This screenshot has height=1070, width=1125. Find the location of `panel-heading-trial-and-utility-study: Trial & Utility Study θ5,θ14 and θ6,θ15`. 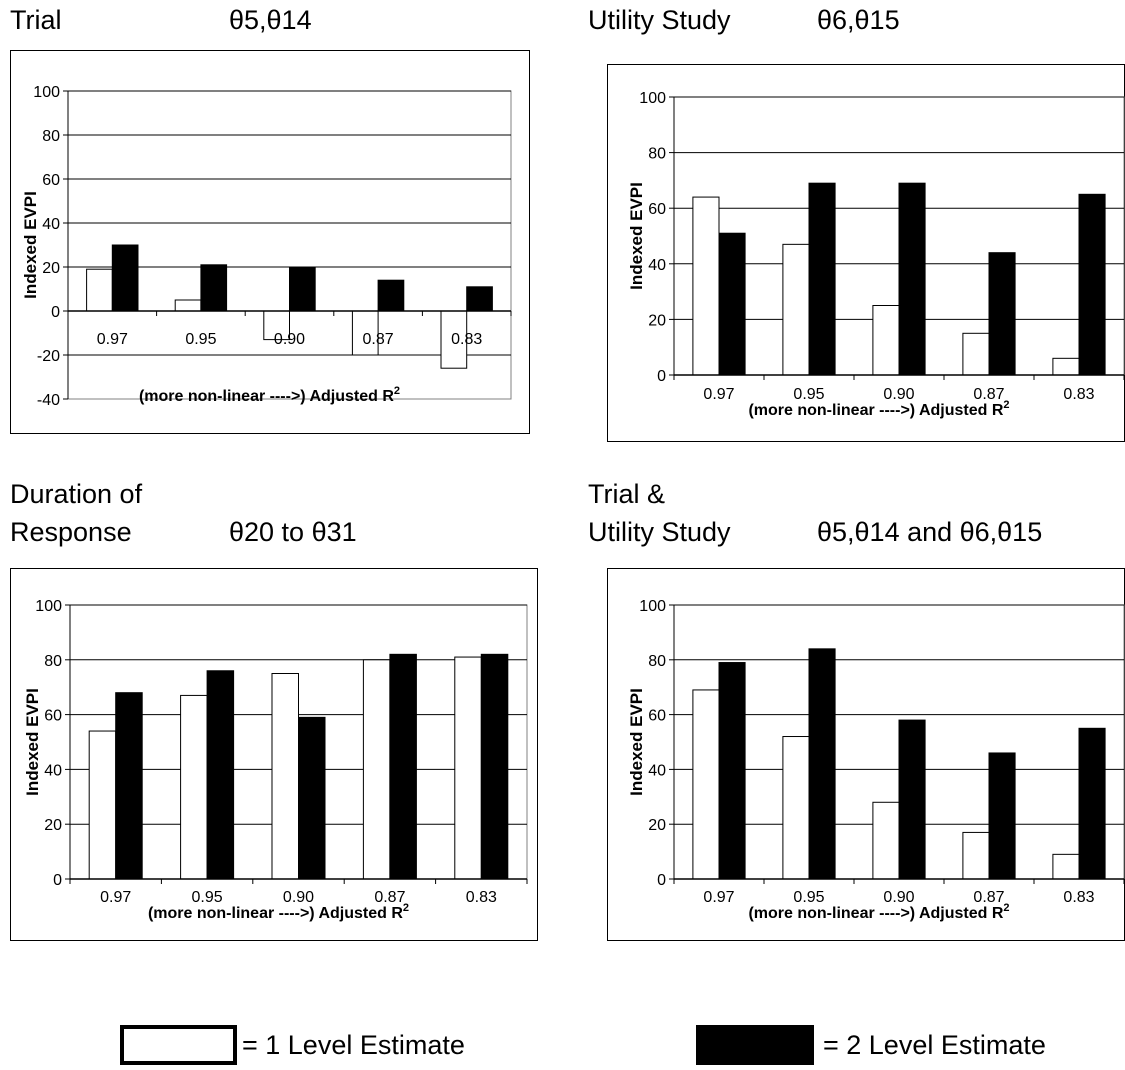

panel-heading-trial-and-utility-study: Trial & Utility Study θ5,θ14 and θ6,θ15 is located at coordinates (853, 514).